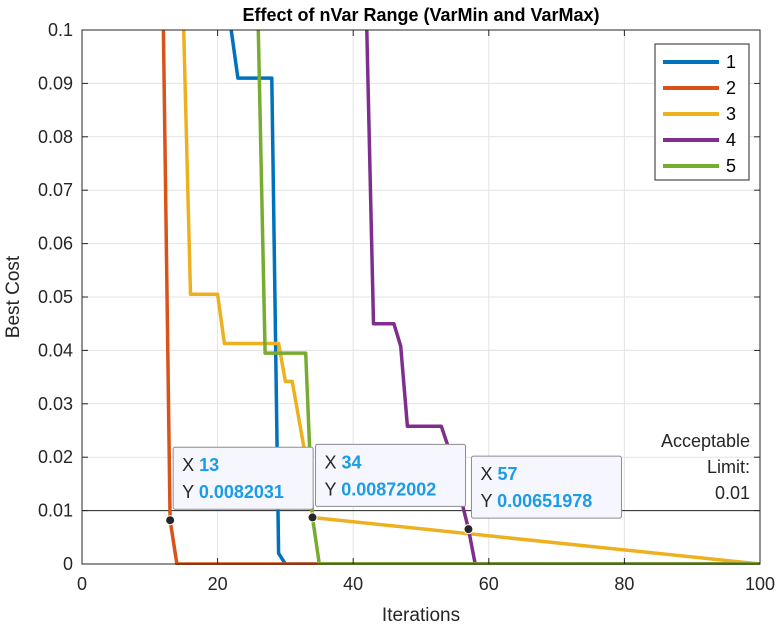 Image resolution: width=780 pixels, height=628 pixels. I want to click on y-tick-label: 0.09, so click(55, 83).